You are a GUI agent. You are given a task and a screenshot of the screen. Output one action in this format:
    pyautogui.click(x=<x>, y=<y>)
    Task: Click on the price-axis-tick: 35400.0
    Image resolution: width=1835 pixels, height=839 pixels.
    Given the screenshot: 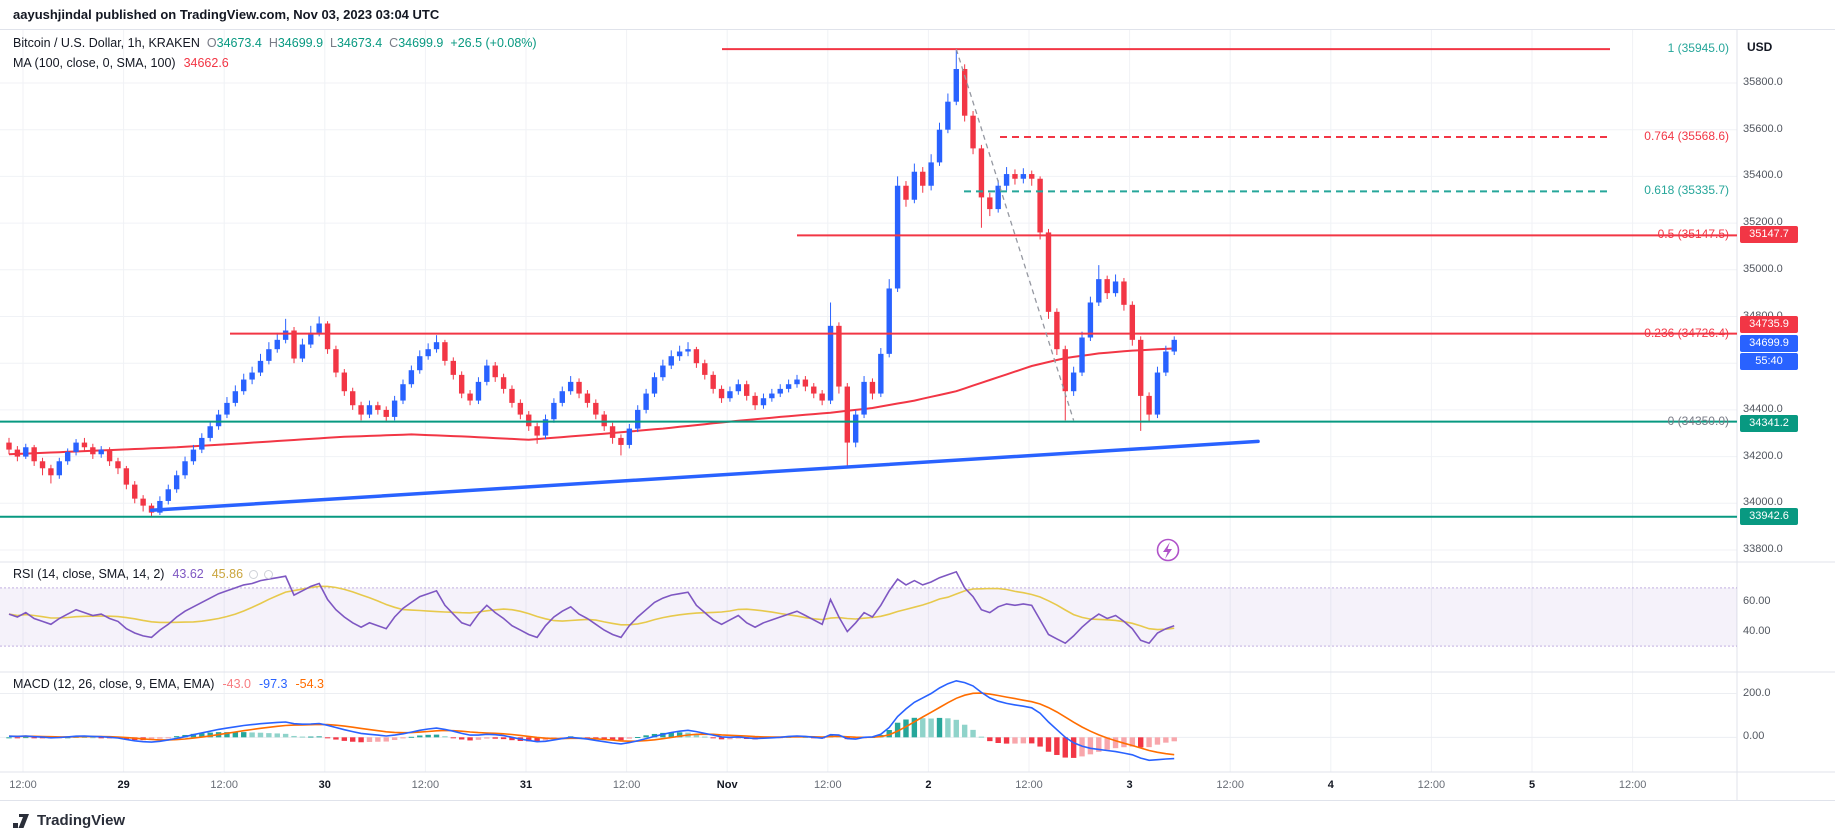 What is the action you would take?
    pyautogui.click(x=1763, y=175)
    